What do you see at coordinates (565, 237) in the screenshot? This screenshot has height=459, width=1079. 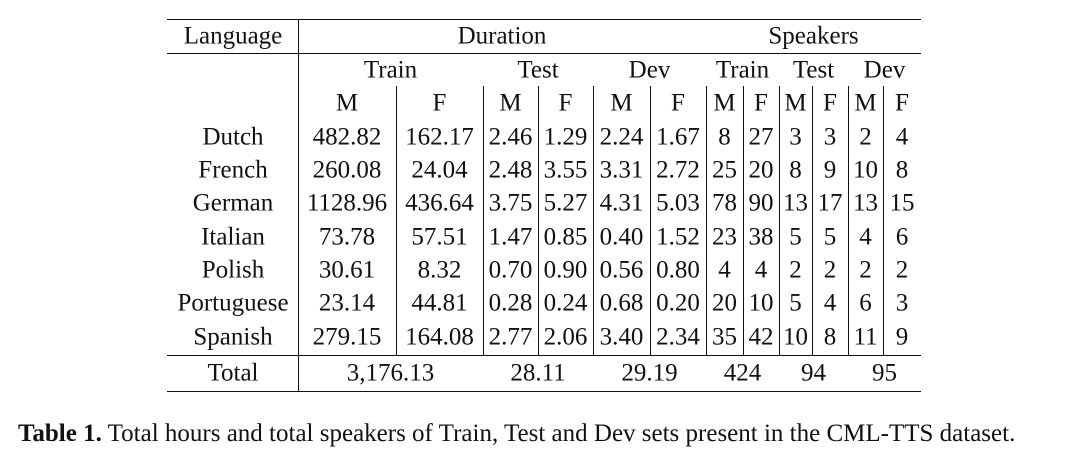 I see `duration-cell: 0.85` at bounding box center [565, 237].